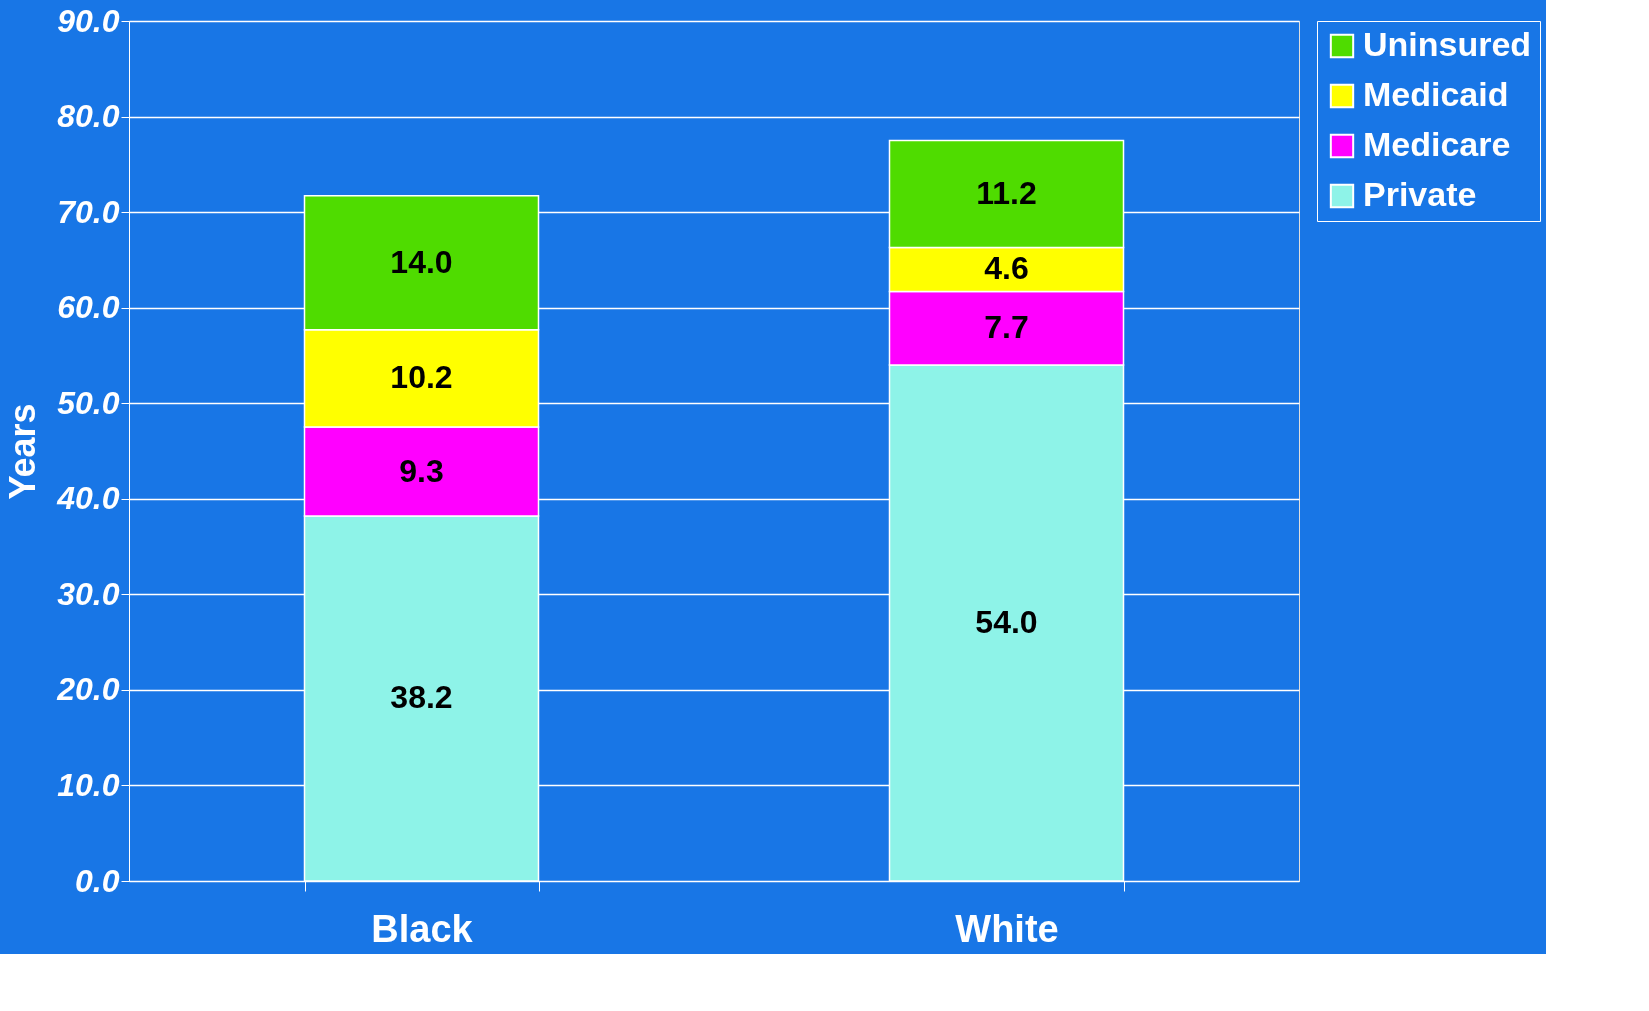 Image resolution: width=1649 pixels, height=1011 pixels. Describe the element at coordinates (97, 880) in the screenshot. I see `y-tick-label: 0.0` at that location.